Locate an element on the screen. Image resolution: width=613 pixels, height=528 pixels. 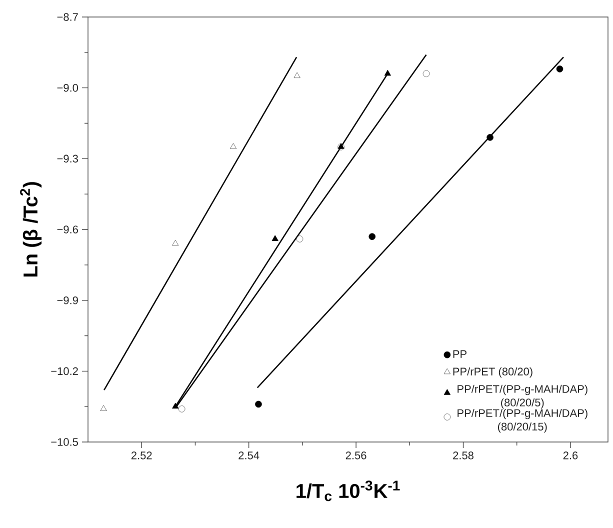
y-tick-label: −9.6 is located at coordinates (67, 230).